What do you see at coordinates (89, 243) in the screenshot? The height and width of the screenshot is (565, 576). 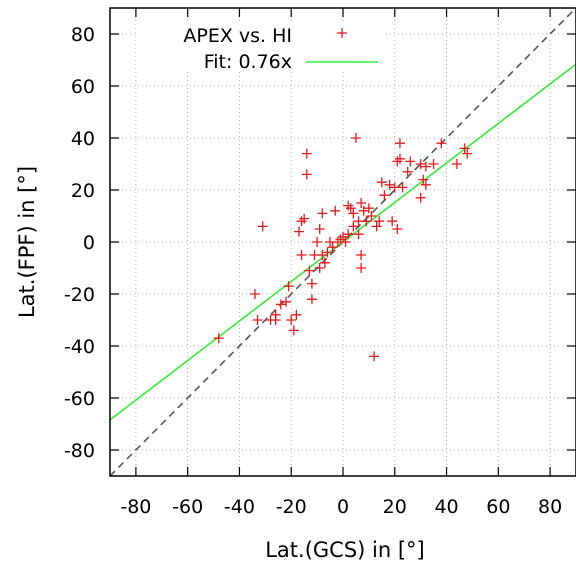 I see `y-tick-label: 0` at bounding box center [89, 243].